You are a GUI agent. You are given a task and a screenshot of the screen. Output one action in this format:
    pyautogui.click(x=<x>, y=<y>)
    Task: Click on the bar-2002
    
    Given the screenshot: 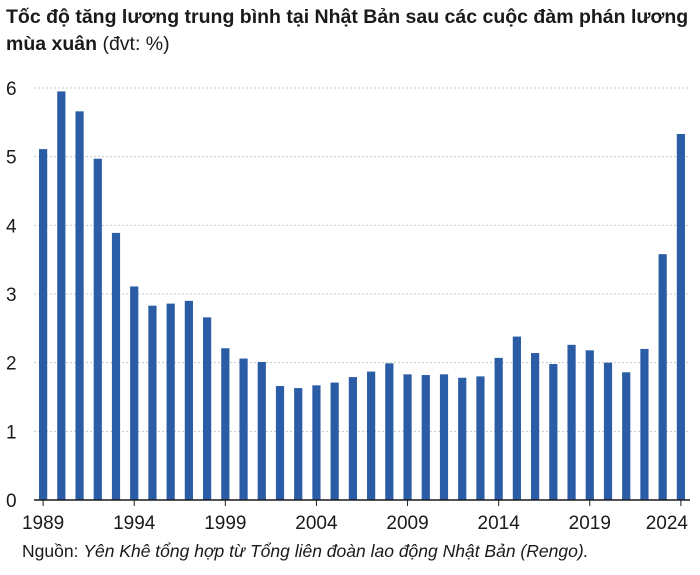 What is the action you would take?
    pyautogui.click(x=280, y=443)
    